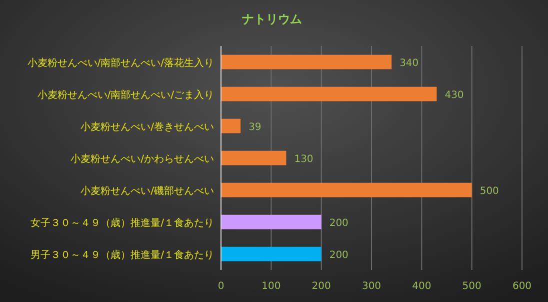 The width and height of the screenshot is (548, 302). I want to click on x-tick-label: 600, so click(522, 286).